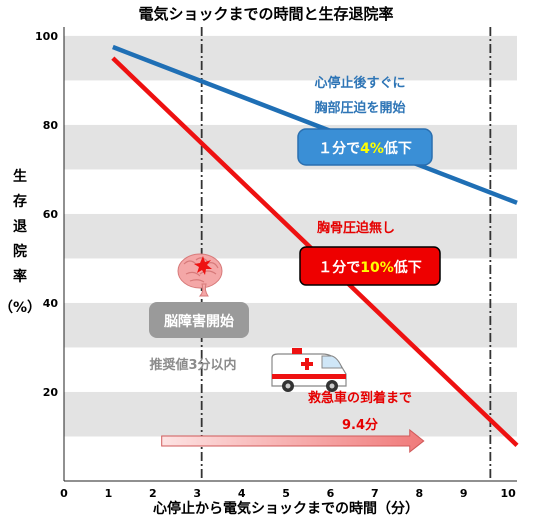 This screenshot has height=518, width=533. What do you see at coordinates (309, 370) in the screenshot?
I see `ambulance-icon` at bounding box center [309, 370].